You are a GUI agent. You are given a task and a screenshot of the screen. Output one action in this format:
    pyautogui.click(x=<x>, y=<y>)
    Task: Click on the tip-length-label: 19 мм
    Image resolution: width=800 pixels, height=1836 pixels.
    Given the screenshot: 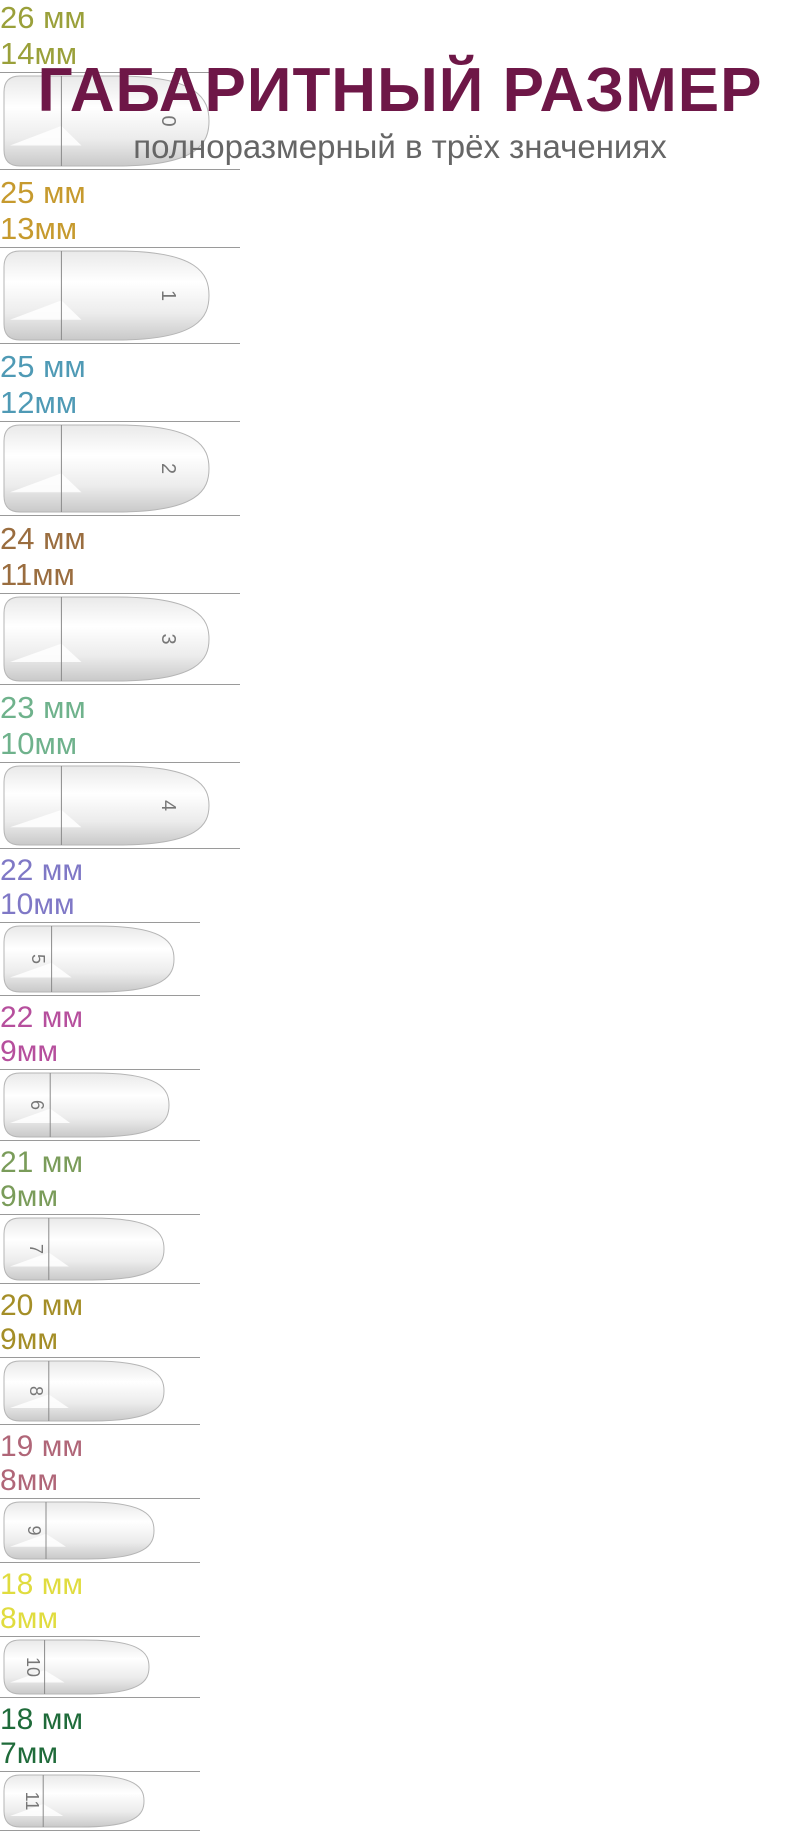 What is the action you would take?
    pyautogui.click(x=41, y=1446)
    